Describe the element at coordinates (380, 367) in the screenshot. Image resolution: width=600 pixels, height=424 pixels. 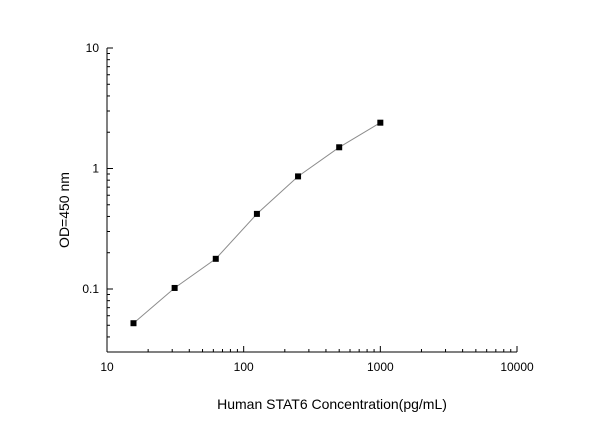
I see `x-tick-label: 1000` at that location.